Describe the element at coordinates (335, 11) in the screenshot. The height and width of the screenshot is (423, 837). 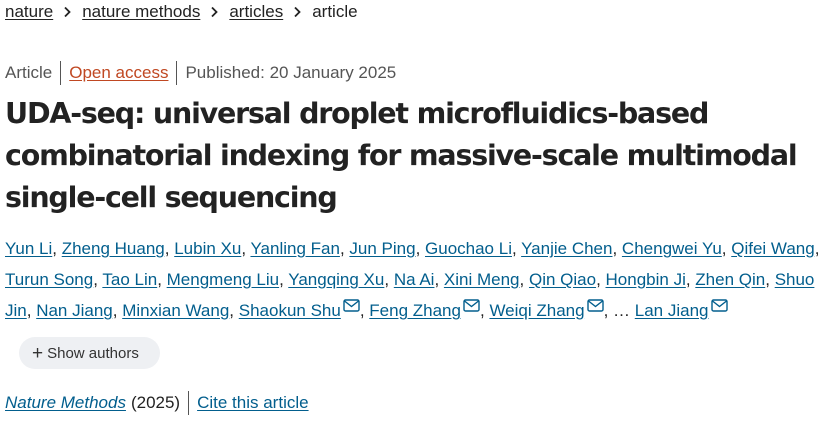
I see `breadcrumb-current: article` at that location.